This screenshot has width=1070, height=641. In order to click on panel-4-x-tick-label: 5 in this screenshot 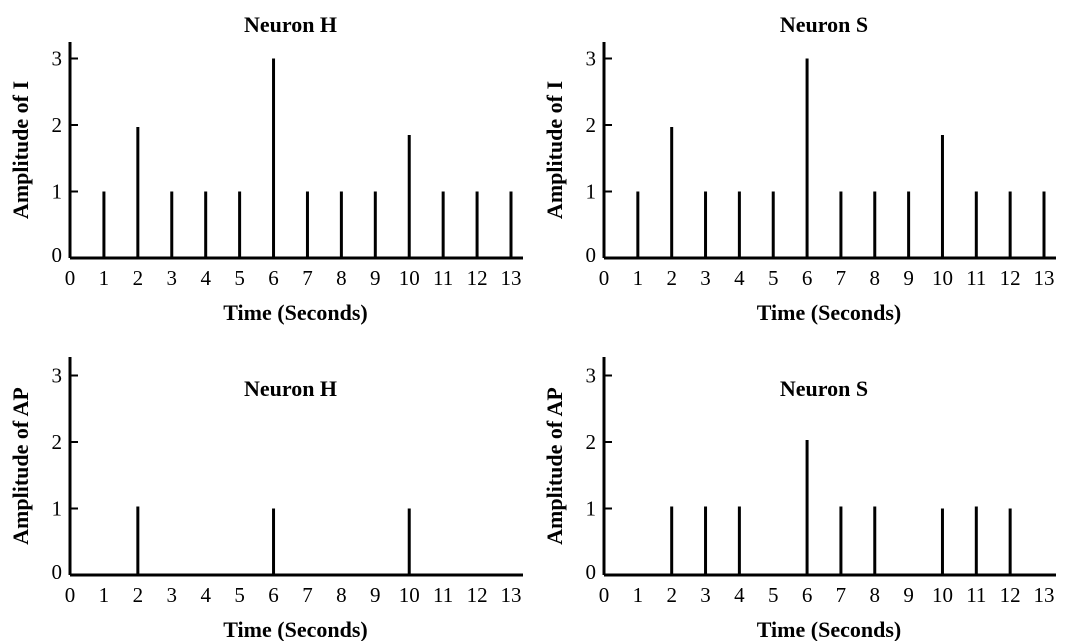, I will do `click(773, 595)`.